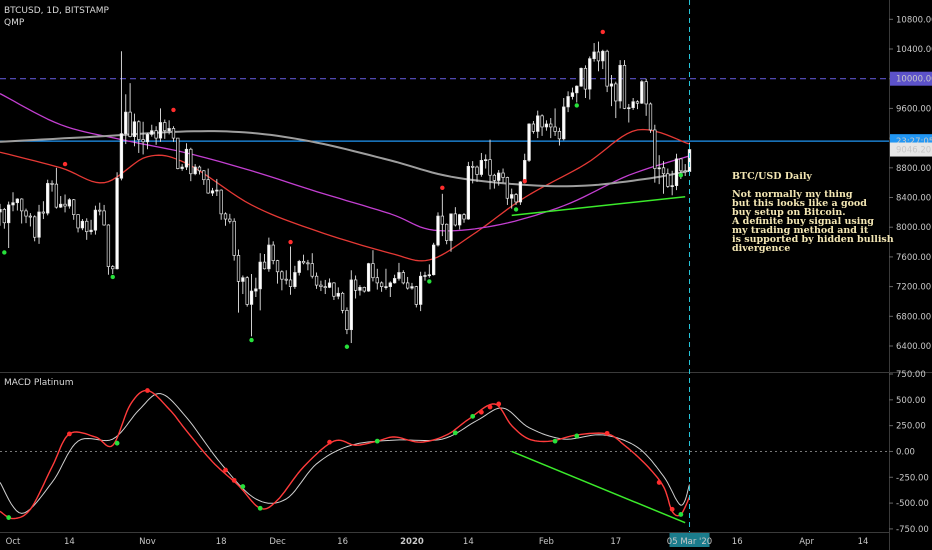 The width and height of the screenshot is (932, 550). Describe the element at coordinates (863, 542) in the screenshot. I see `time-axis-label: 14` at that location.